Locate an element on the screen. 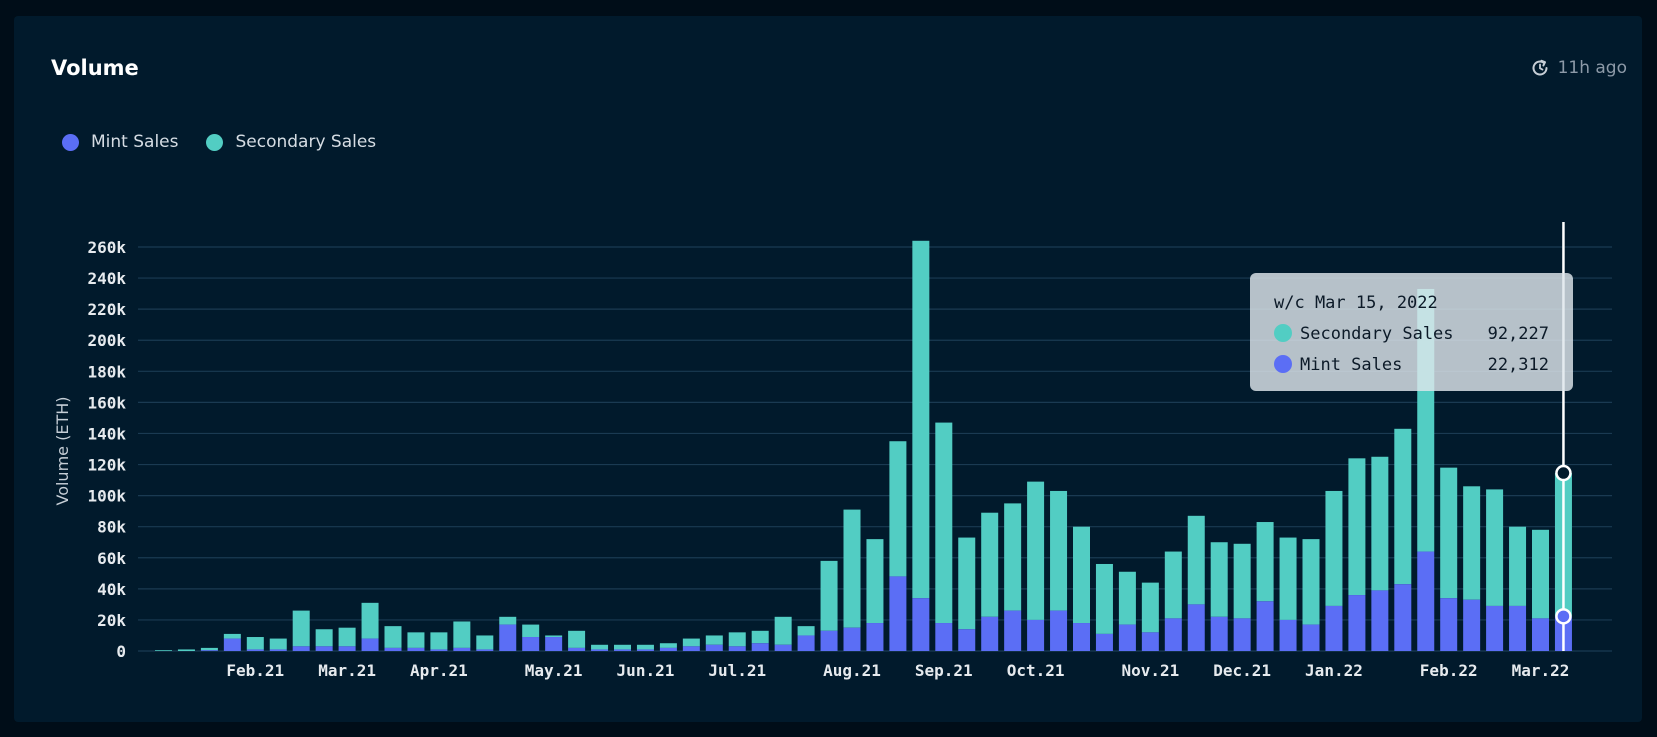  legend-item-secondary-sales: Secondary Sales is located at coordinates (291, 142).